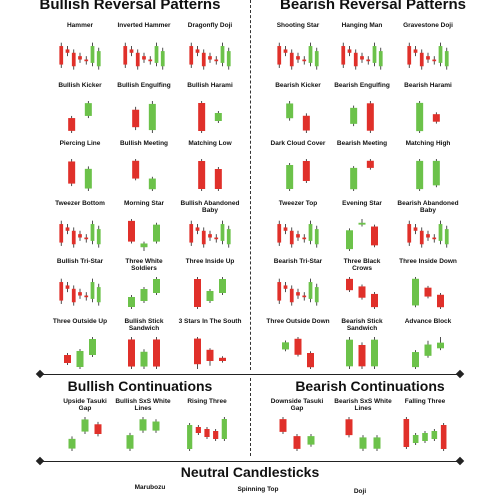 Image resolution: width=500 pixels, height=500 pixels. What do you see at coordinates (298, 321) in the screenshot?
I see `pattern-label: Three Outside Down` at bounding box center [298, 321].